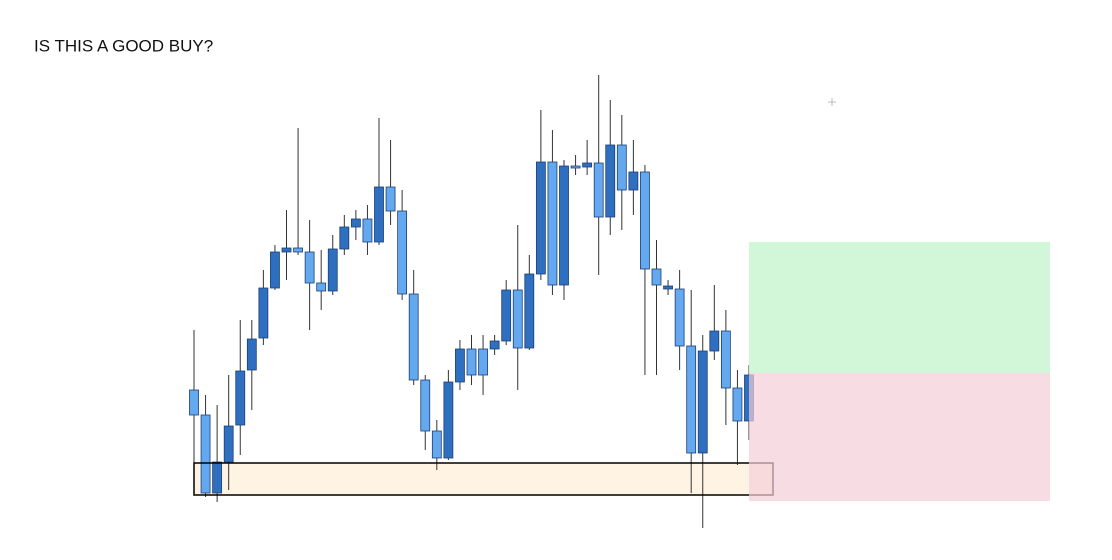 The width and height of the screenshot is (1112, 560). Describe the element at coordinates (123, 45) in the screenshot. I see `chart-title: IS THIS A GOOD BUY?` at that location.